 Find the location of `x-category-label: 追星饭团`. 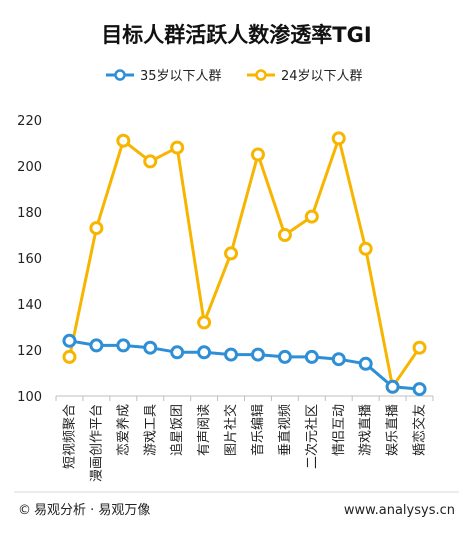

x-category-label: 追星饭团 is located at coordinates (177, 430).